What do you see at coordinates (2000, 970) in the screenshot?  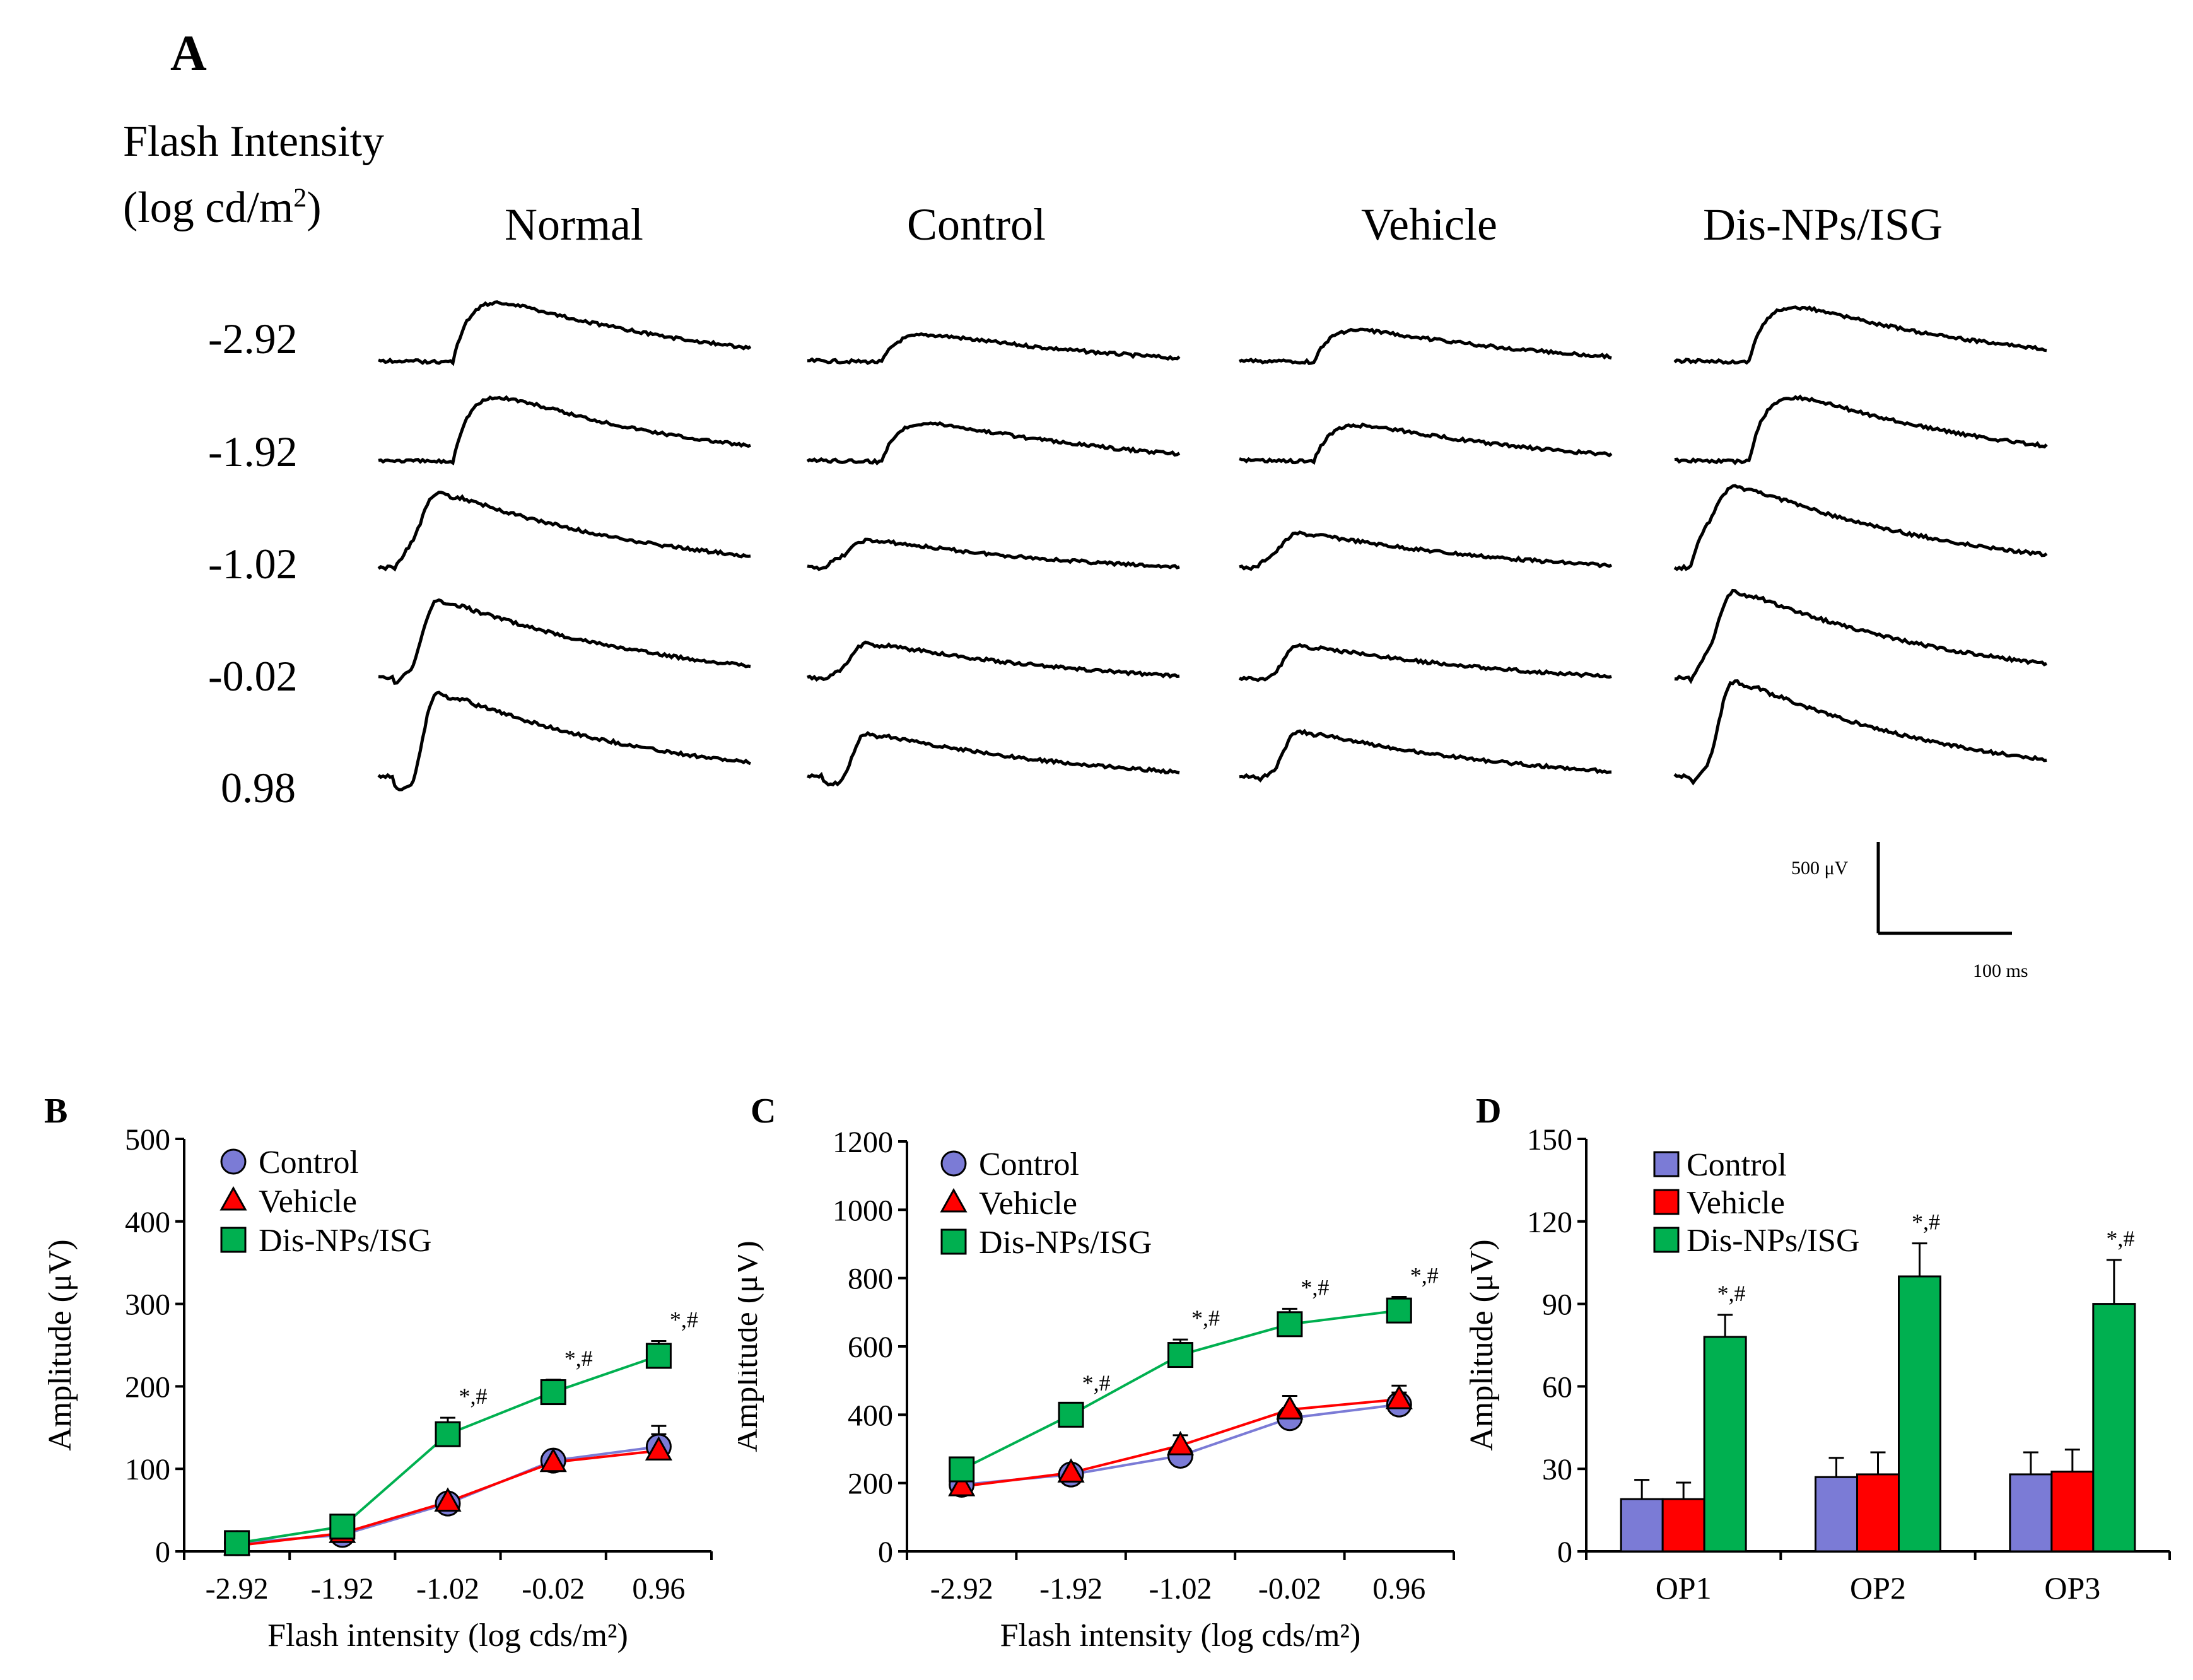 I see `scale-bar-time-label: 100 ms` at bounding box center [2000, 970].